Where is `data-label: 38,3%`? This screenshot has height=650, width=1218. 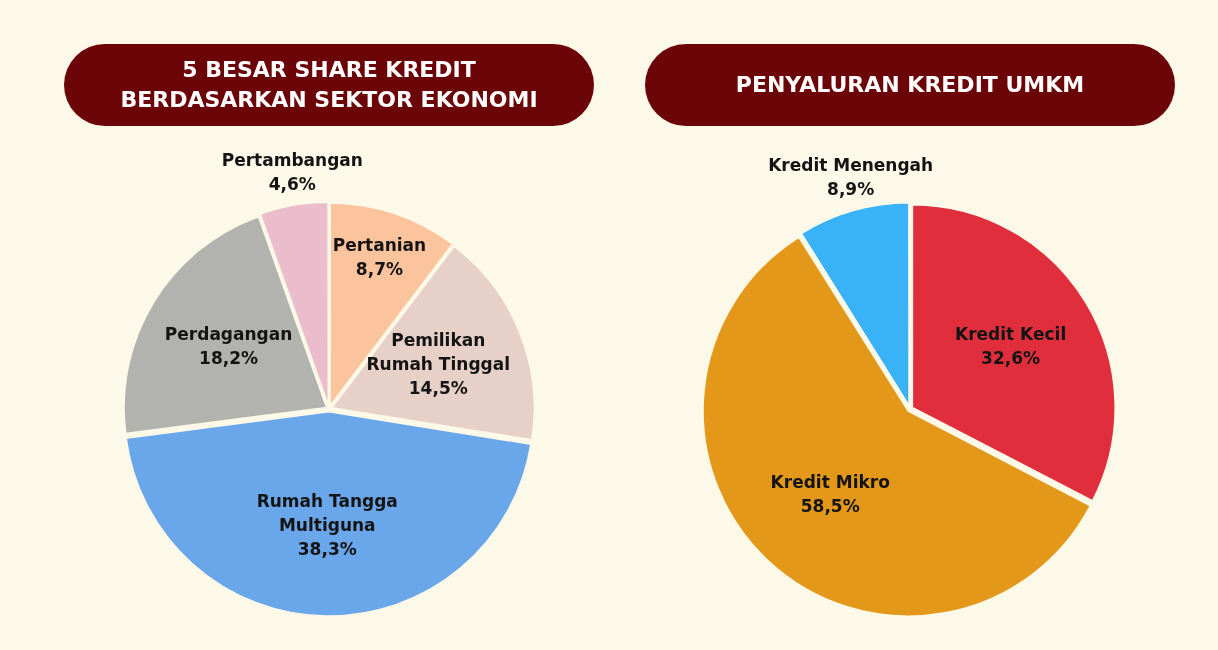 data-label: 38,3% is located at coordinates (327, 549).